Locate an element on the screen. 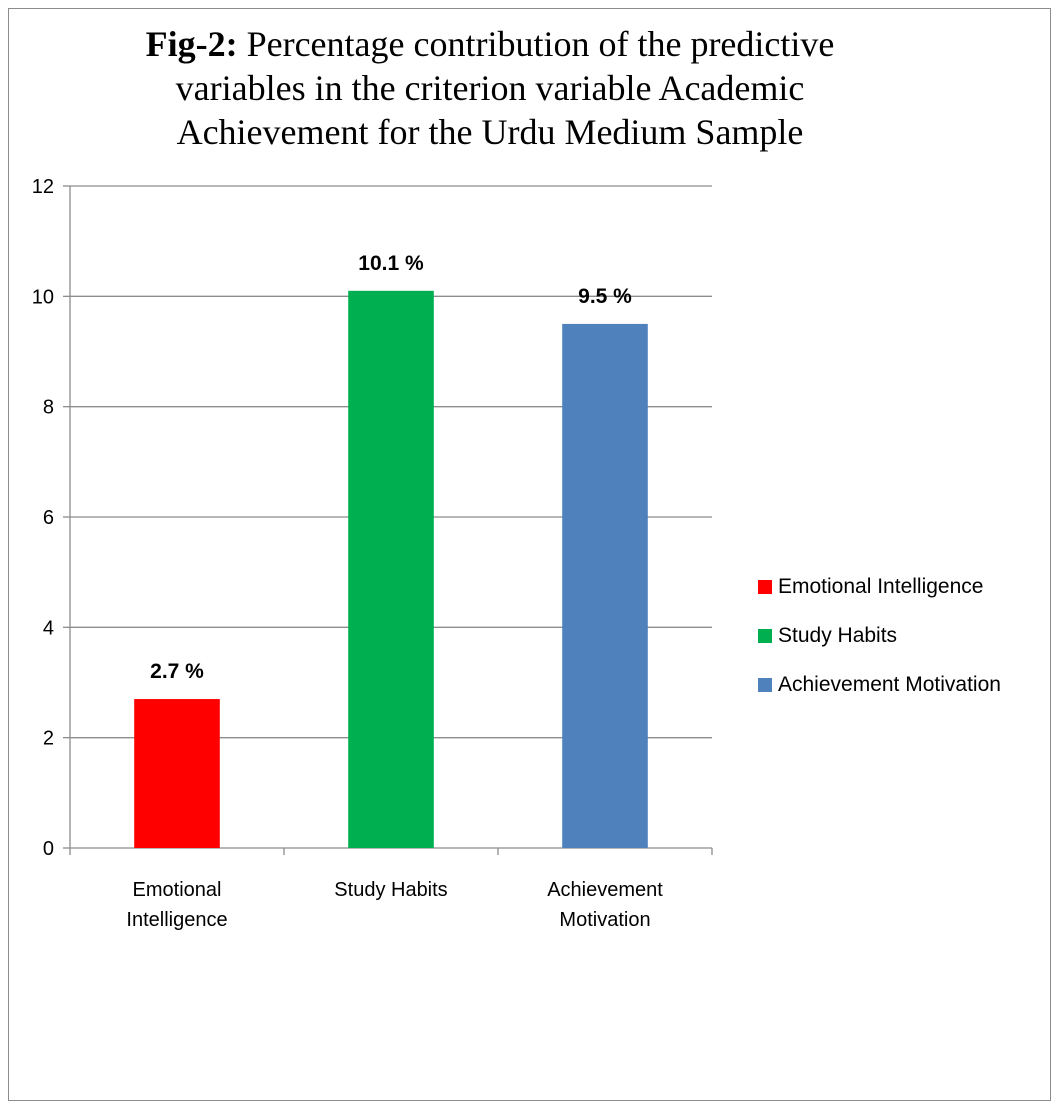 The width and height of the screenshot is (1061, 1111). y-tick-label: 10 is located at coordinates (43, 297).